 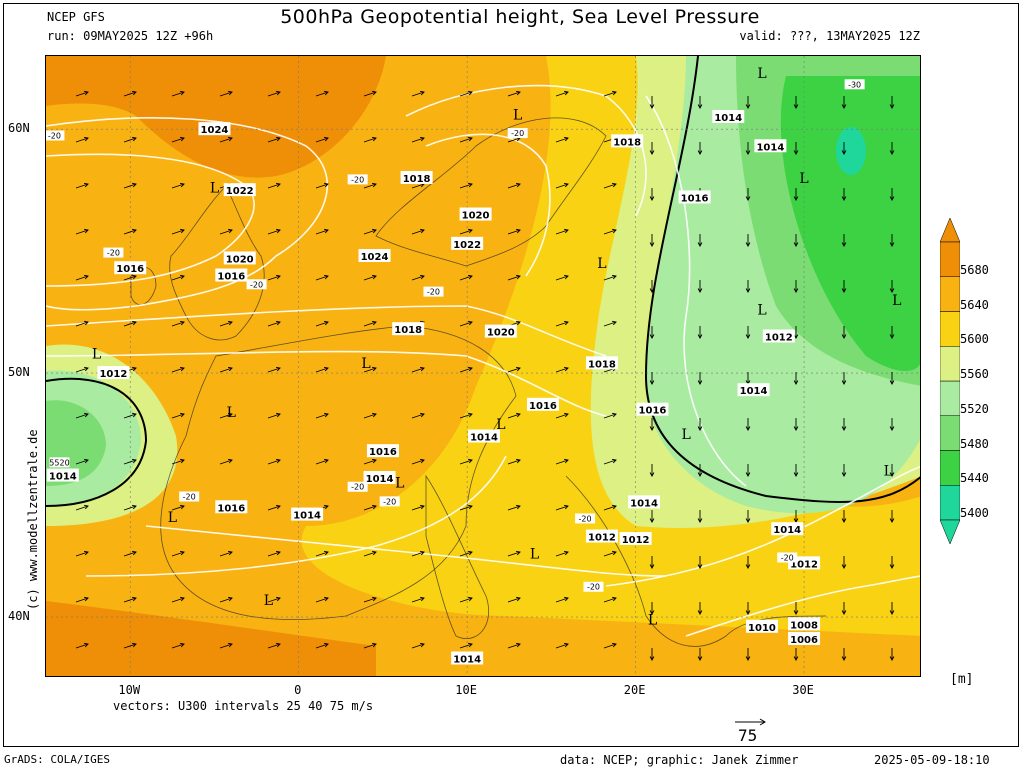 What do you see at coordinates (19, 128) in the screenshot?
I see `y-tick-label: 60N` at bounding box center [19, 128].